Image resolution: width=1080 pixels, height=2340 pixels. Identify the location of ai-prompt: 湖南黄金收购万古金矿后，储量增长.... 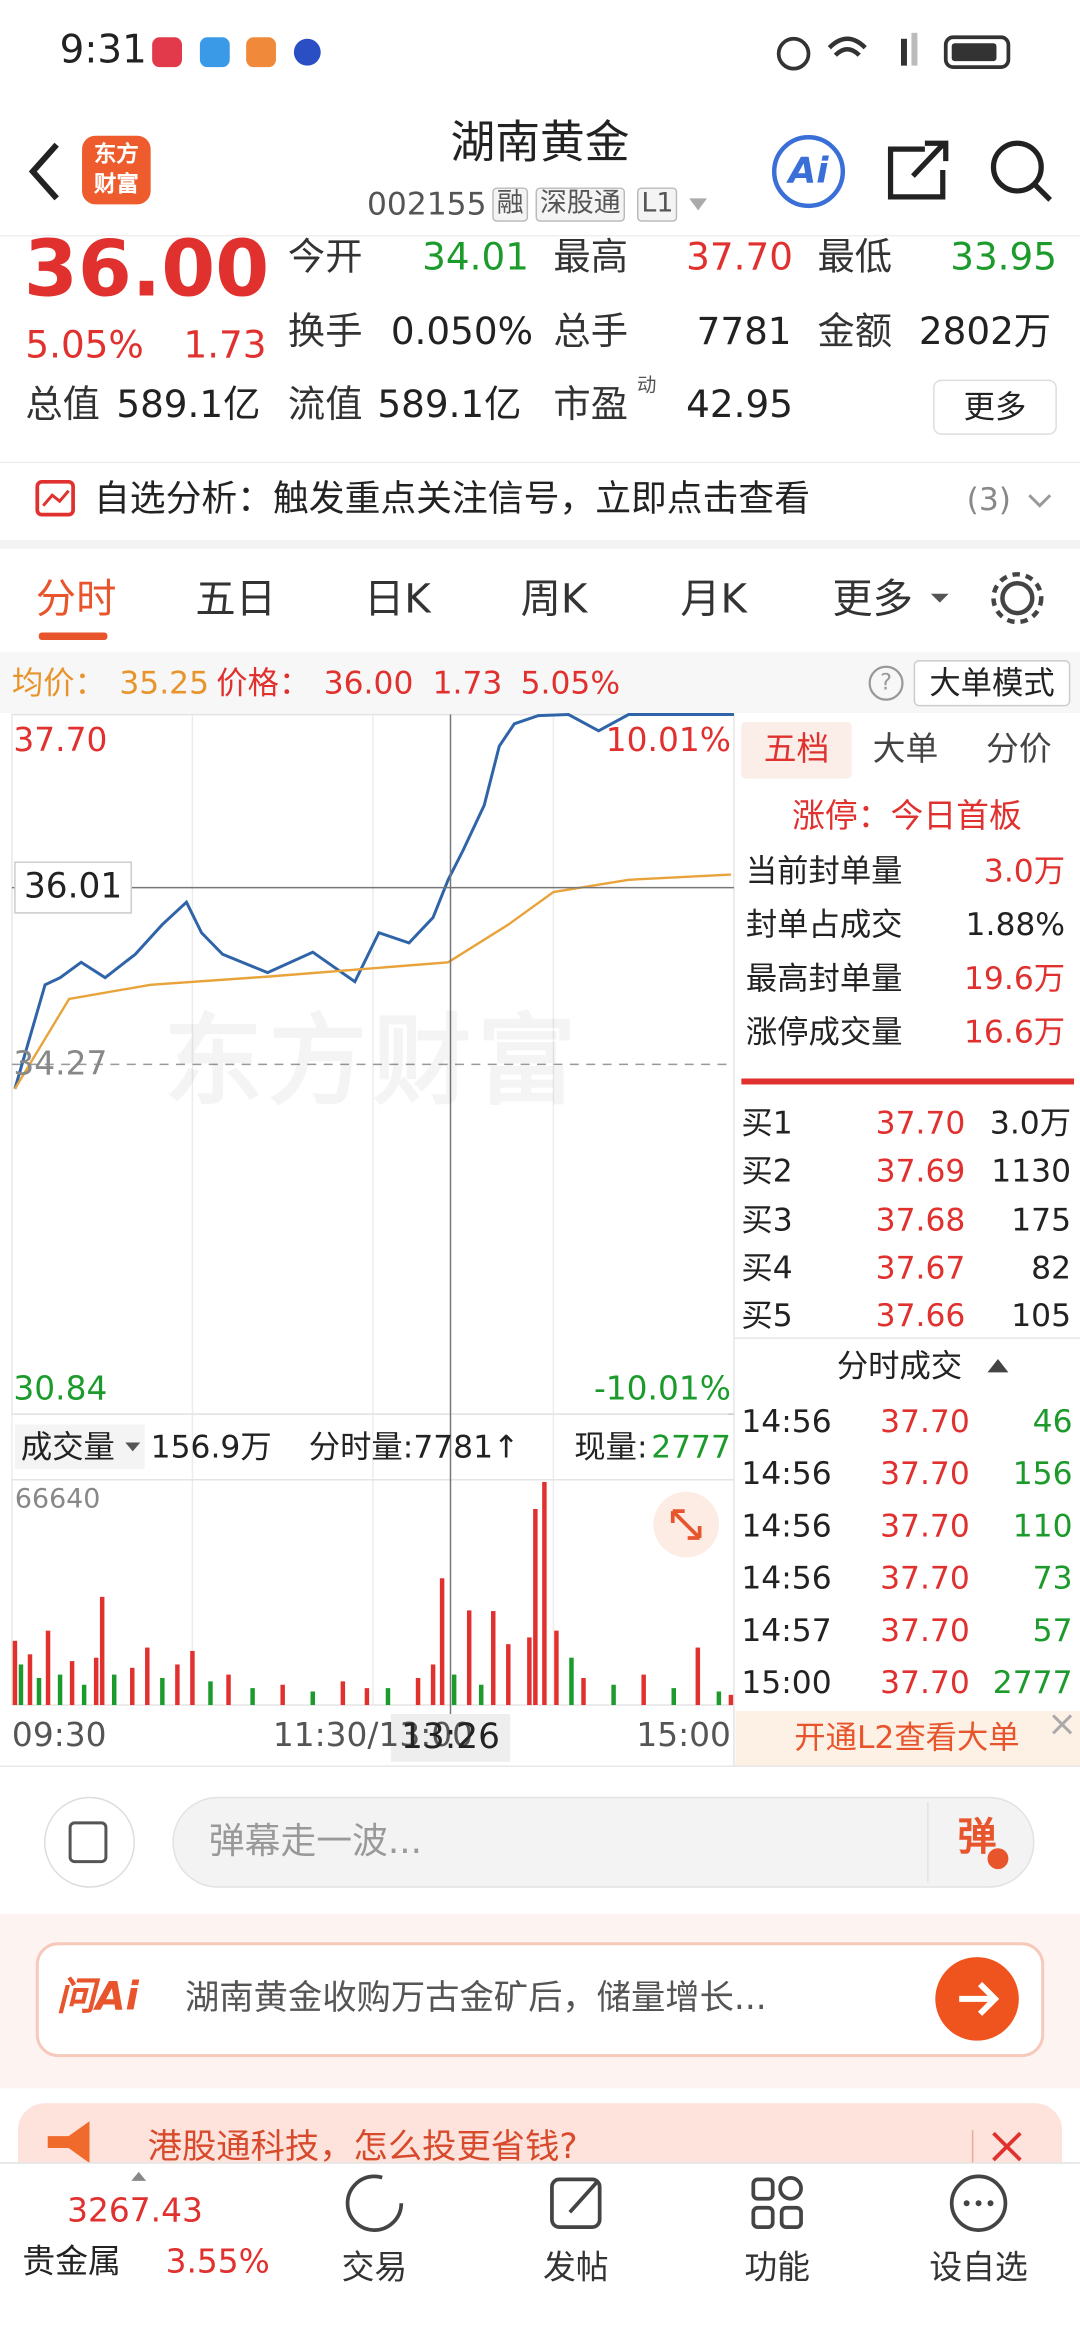
(475, 1998).